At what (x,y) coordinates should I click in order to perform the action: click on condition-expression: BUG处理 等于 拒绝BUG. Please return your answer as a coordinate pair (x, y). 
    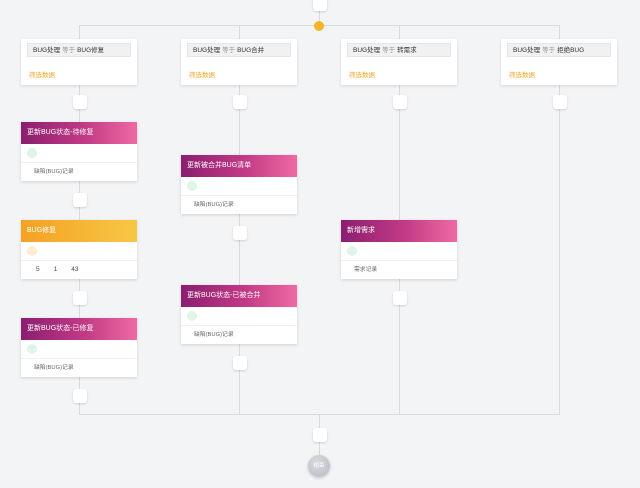
    Looking at the image, I should click on (559, 50).